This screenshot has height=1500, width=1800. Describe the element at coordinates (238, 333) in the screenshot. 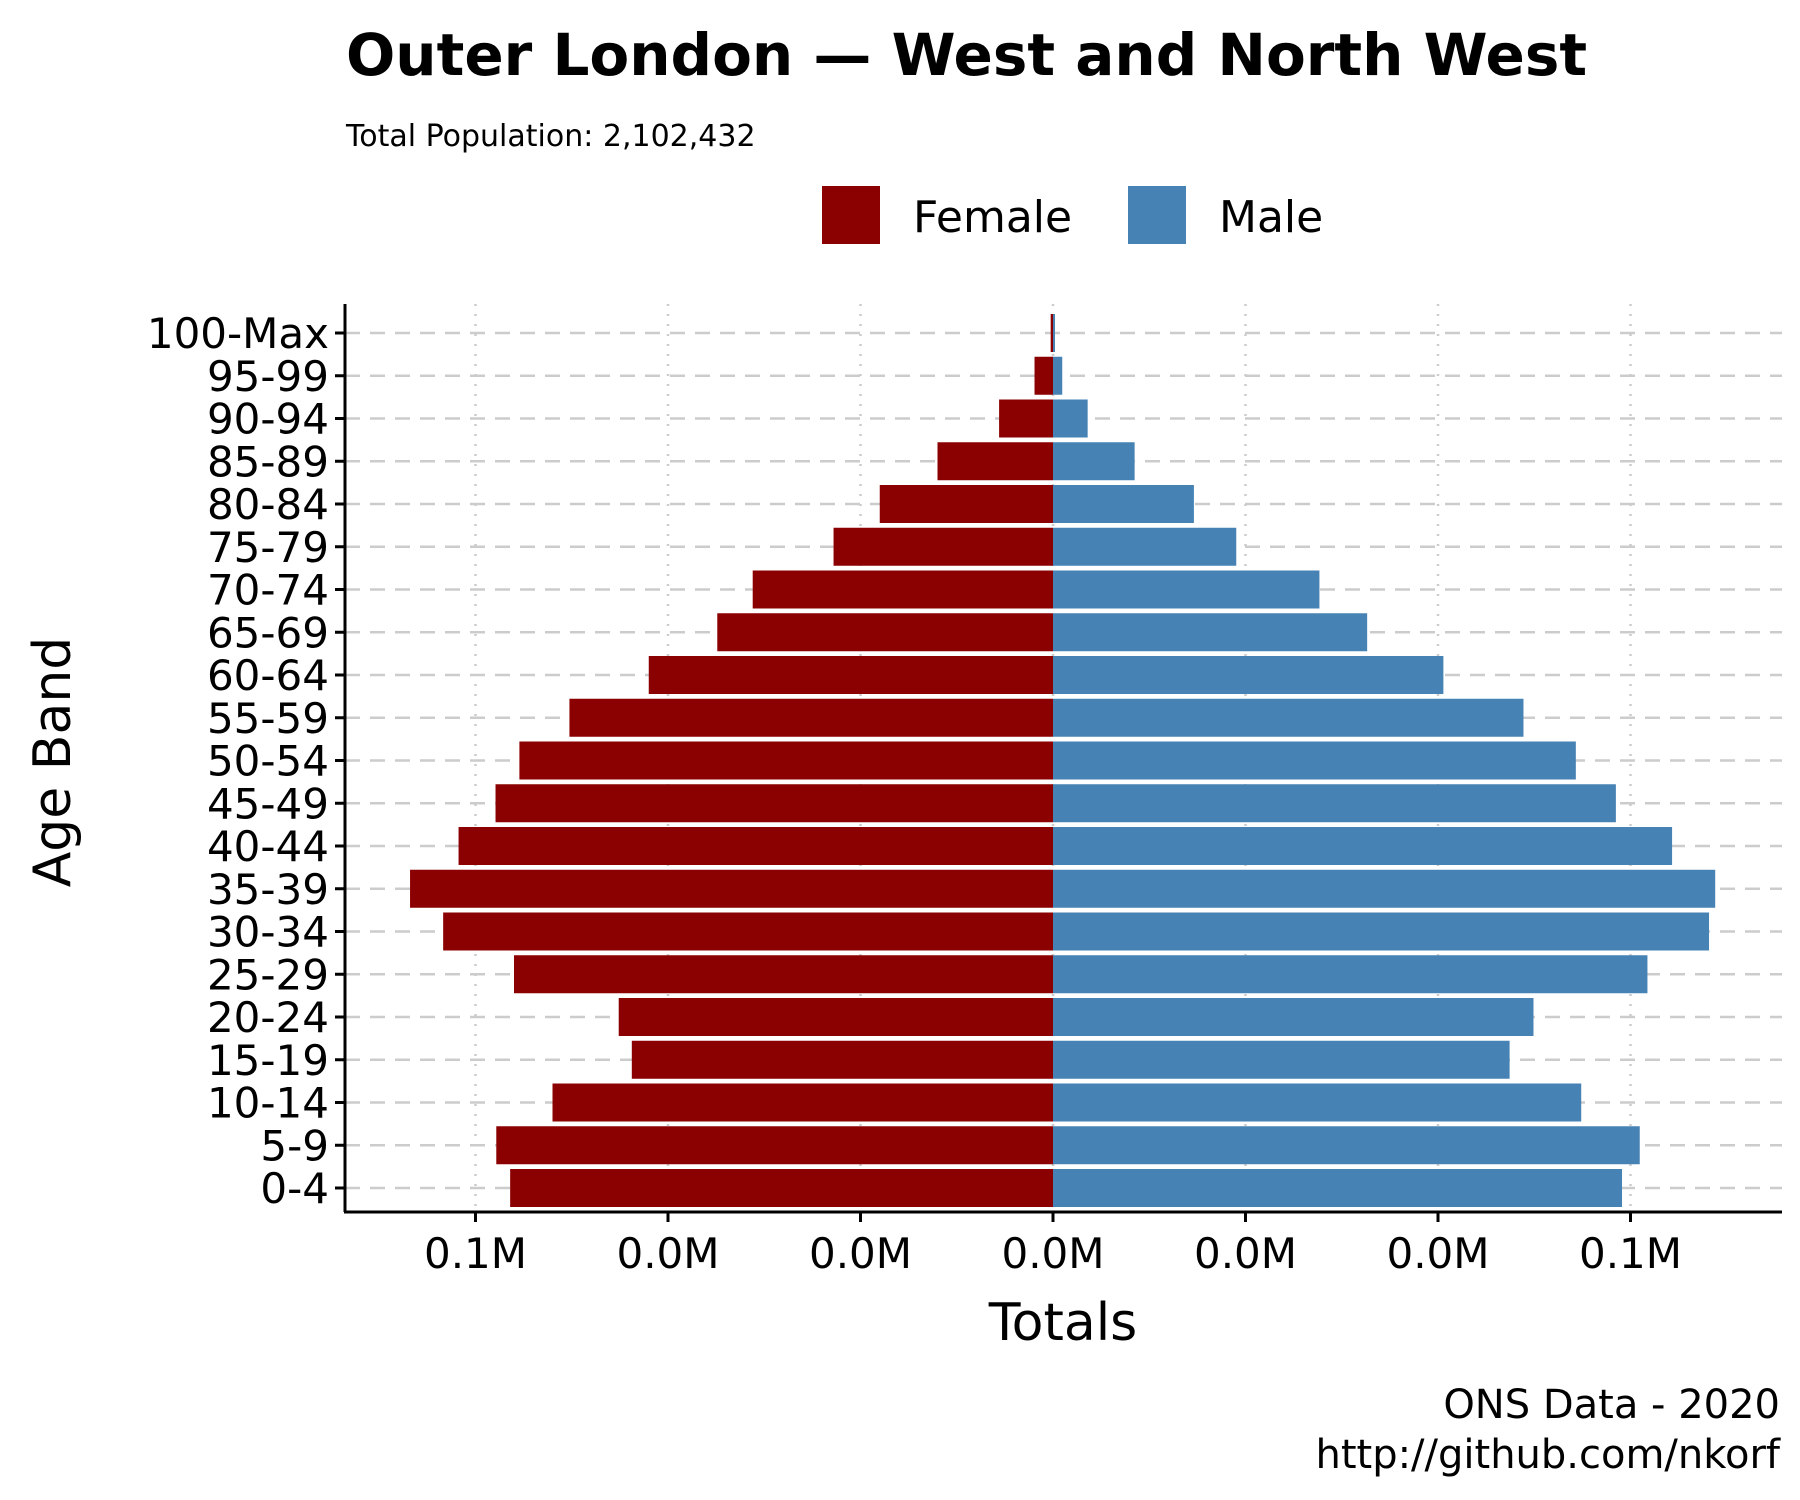

I see `y-tick-label: 100-Max` at that location.